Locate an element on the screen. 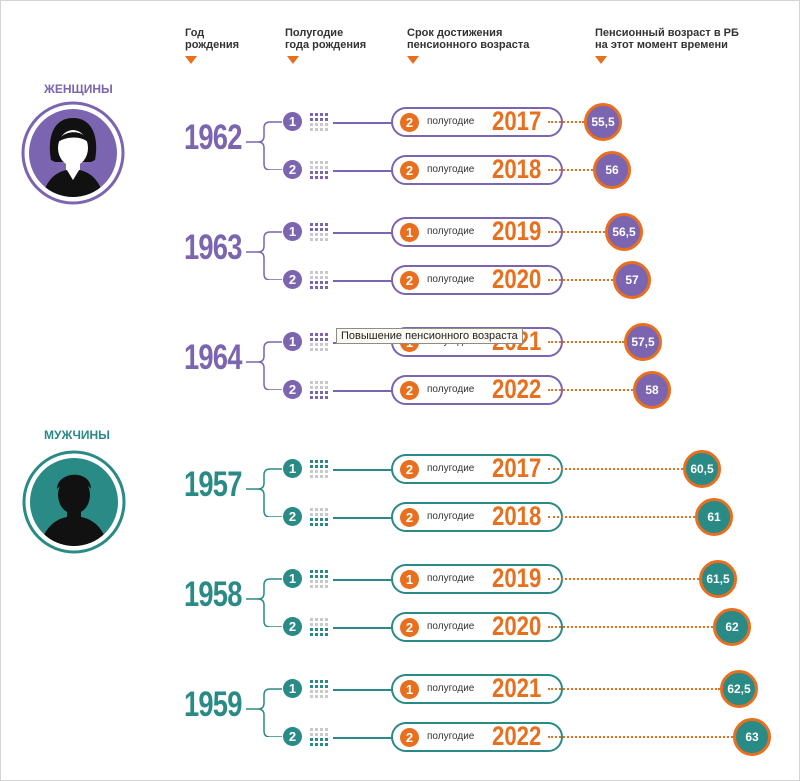 The width and height of the screenshot is (800, 781). tooltip: Повышение пенсионного возраста is located at coordinates (429, 336).